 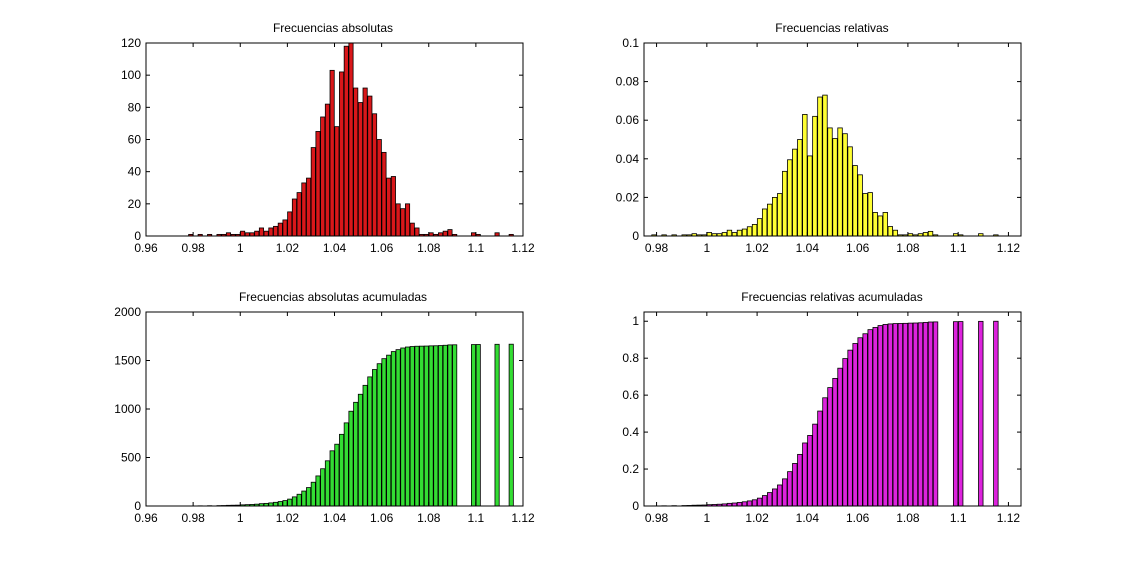 I want to click on y-tick-label: 0.8, so click(x=630, y=358).